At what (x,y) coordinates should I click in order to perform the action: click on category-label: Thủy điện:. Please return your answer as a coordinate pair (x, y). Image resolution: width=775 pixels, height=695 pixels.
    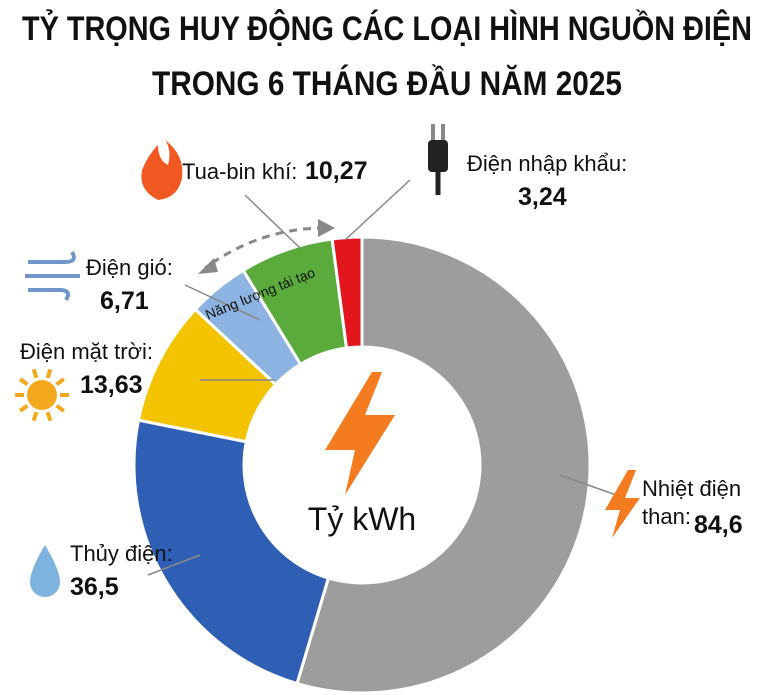
    Looking at the image, I should click on (121, 553).